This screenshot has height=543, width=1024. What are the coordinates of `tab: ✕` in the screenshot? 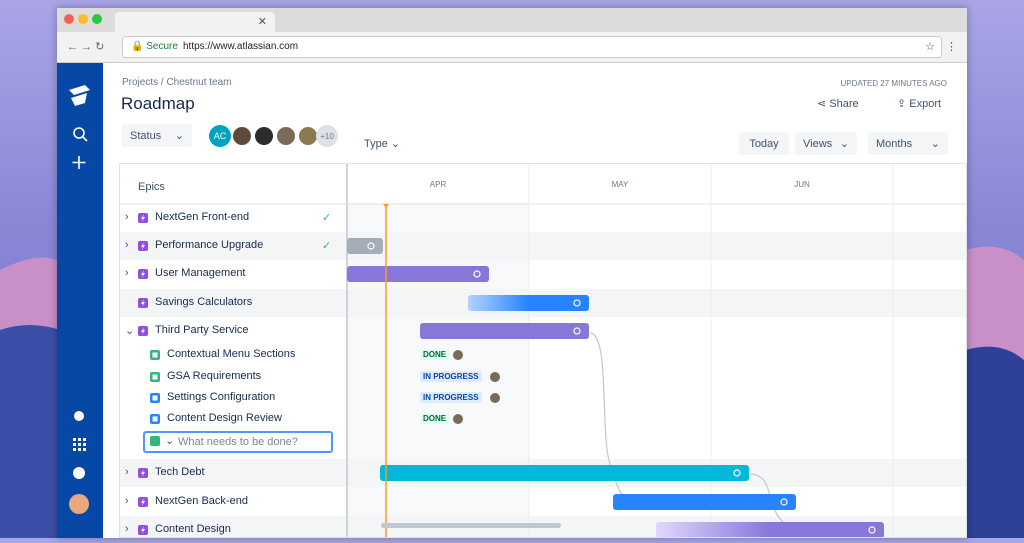 It's located at (195, 22).